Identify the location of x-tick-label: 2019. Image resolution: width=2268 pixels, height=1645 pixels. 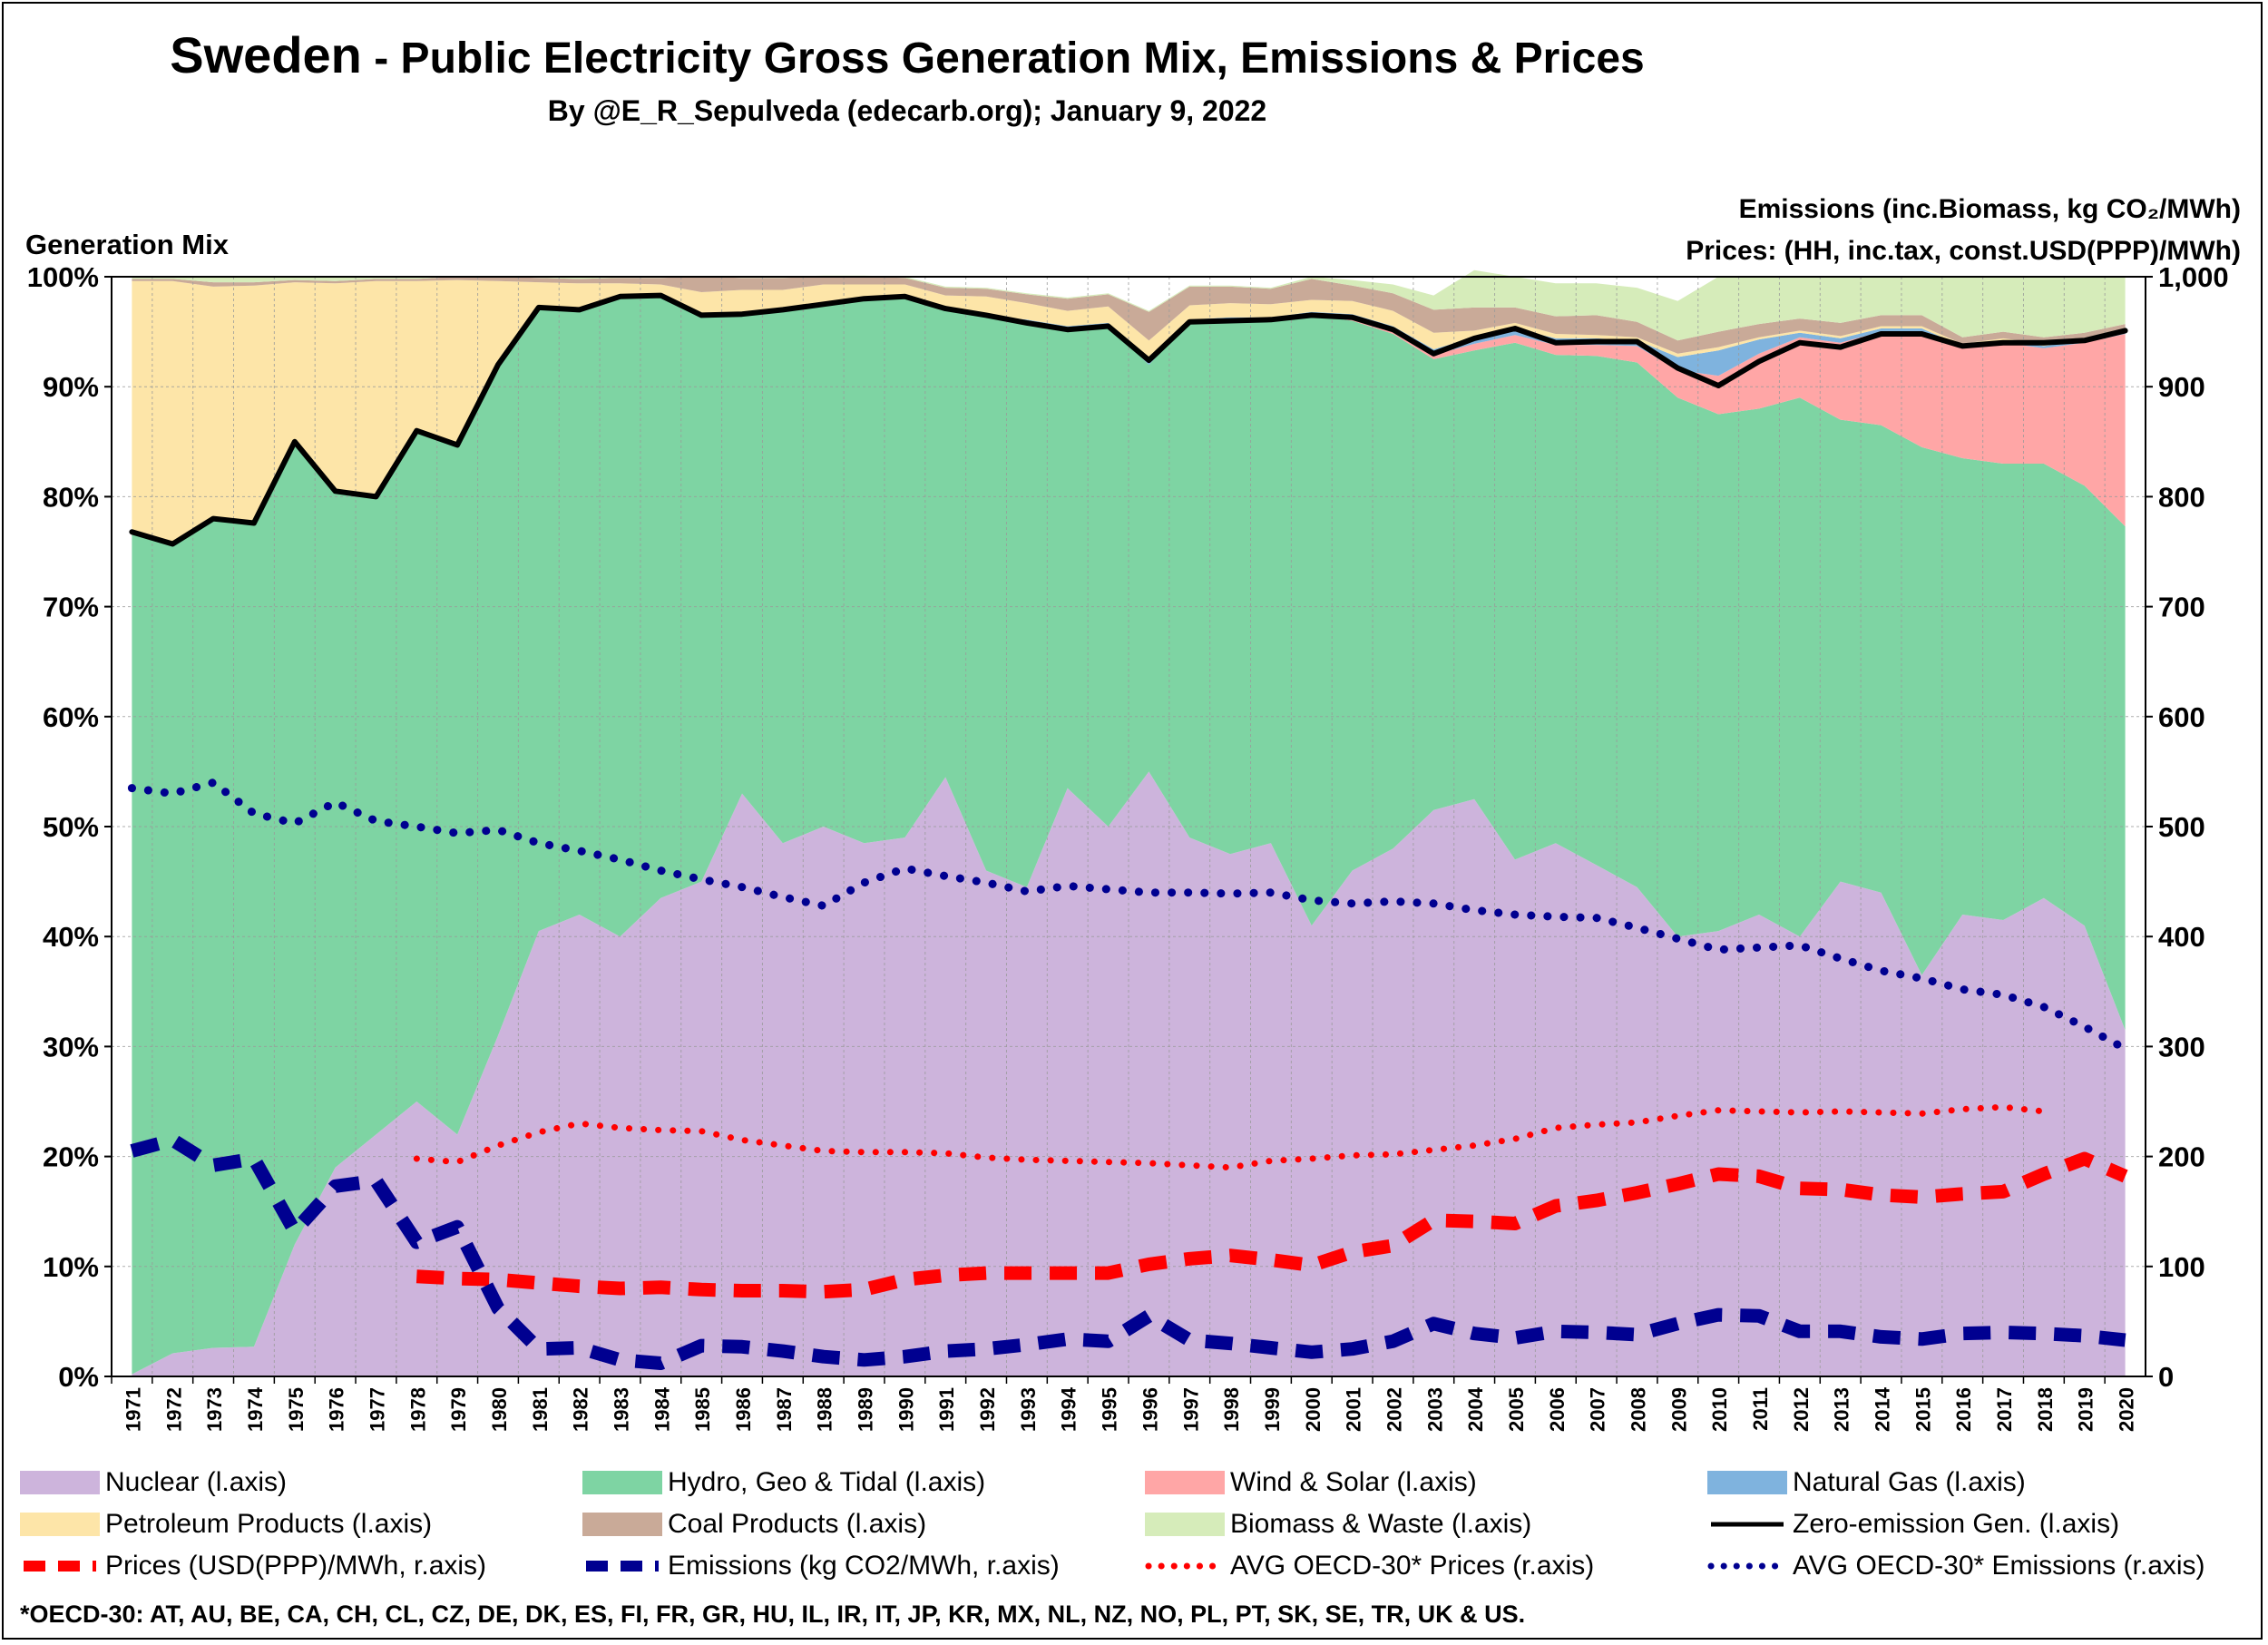
(2086, 1409).